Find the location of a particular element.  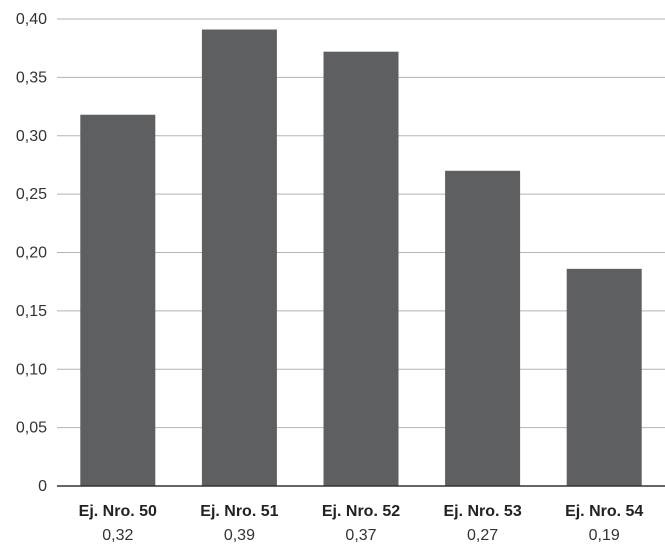

y-tick-label: 0,35 is located at coordinates (31, 77).